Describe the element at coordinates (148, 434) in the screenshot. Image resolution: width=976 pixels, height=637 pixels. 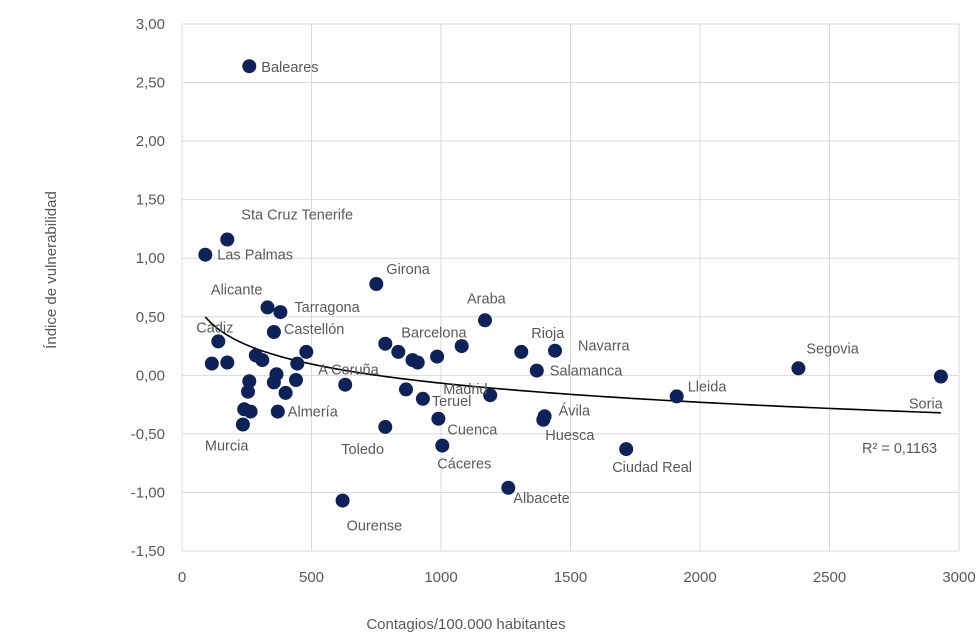
I see `y-tick-label: -0,50` at that location.